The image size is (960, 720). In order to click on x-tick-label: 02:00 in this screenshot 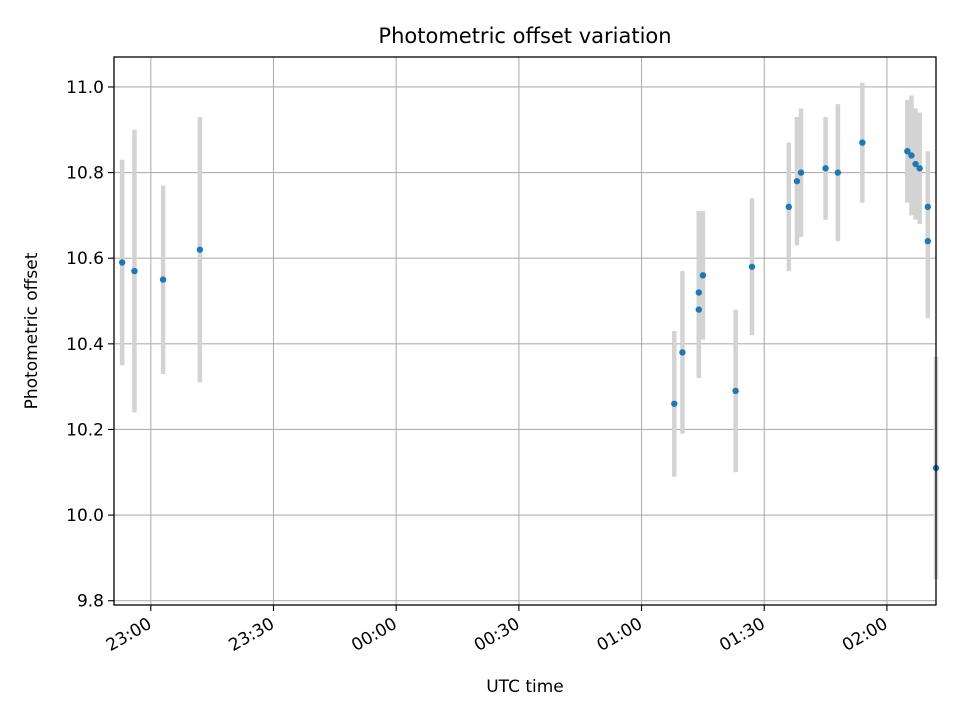, I will do `click(865, 635)`.